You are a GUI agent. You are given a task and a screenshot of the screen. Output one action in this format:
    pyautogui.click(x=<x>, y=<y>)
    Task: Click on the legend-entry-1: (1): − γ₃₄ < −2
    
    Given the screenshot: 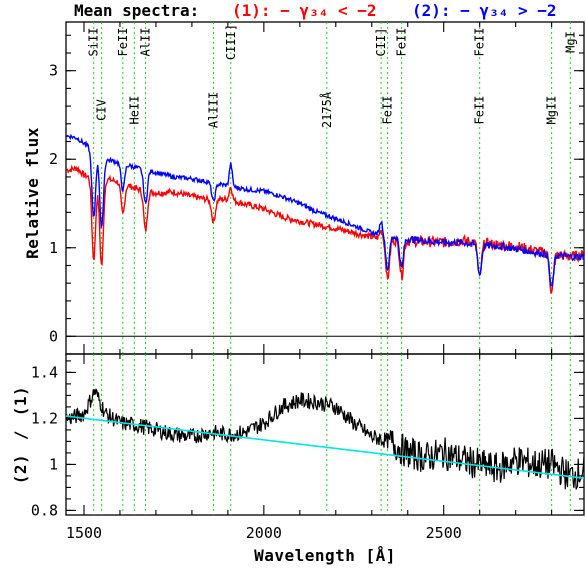 What is the action you would take?
    pyautogui.click(x=304, y=10)
    